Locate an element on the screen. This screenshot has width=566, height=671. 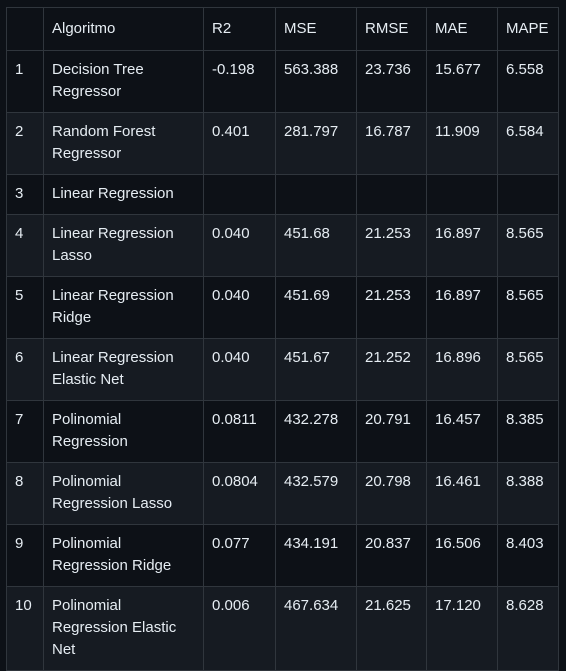
cell-index: 1 is located at coordinates (25, 81).